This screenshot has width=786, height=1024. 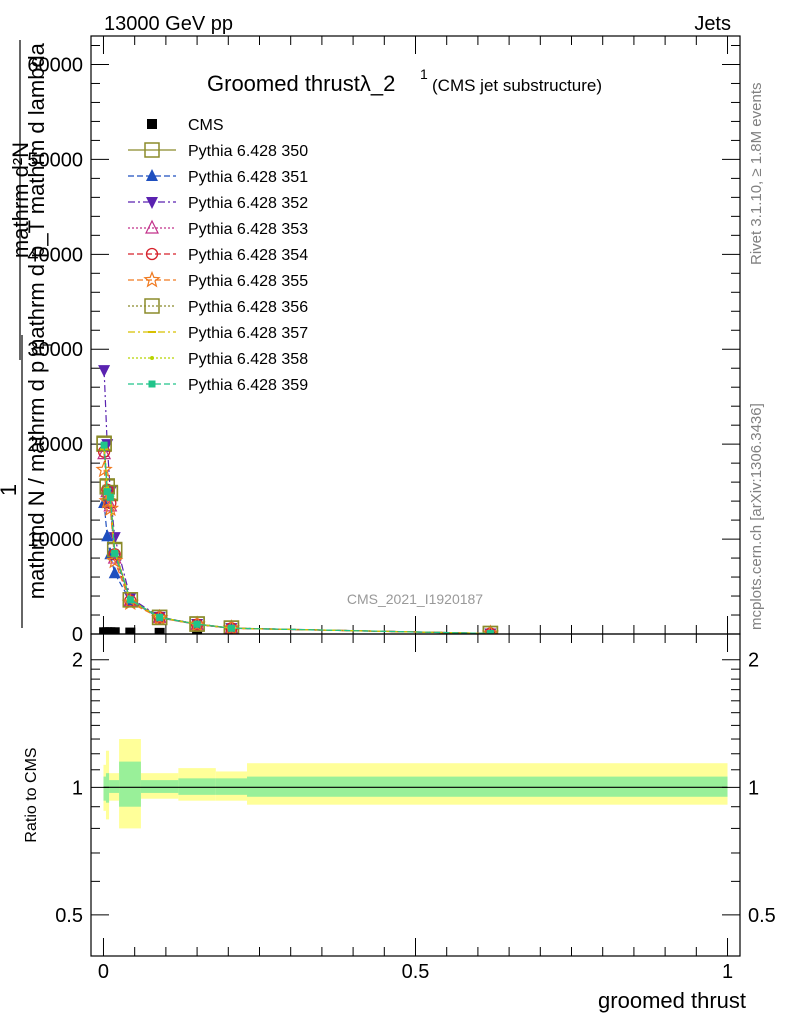 What do you see at coordinates (47, 344) in the screenshot?
I see `y-axis-title-subscript: T` at bounding box center [47, 344].